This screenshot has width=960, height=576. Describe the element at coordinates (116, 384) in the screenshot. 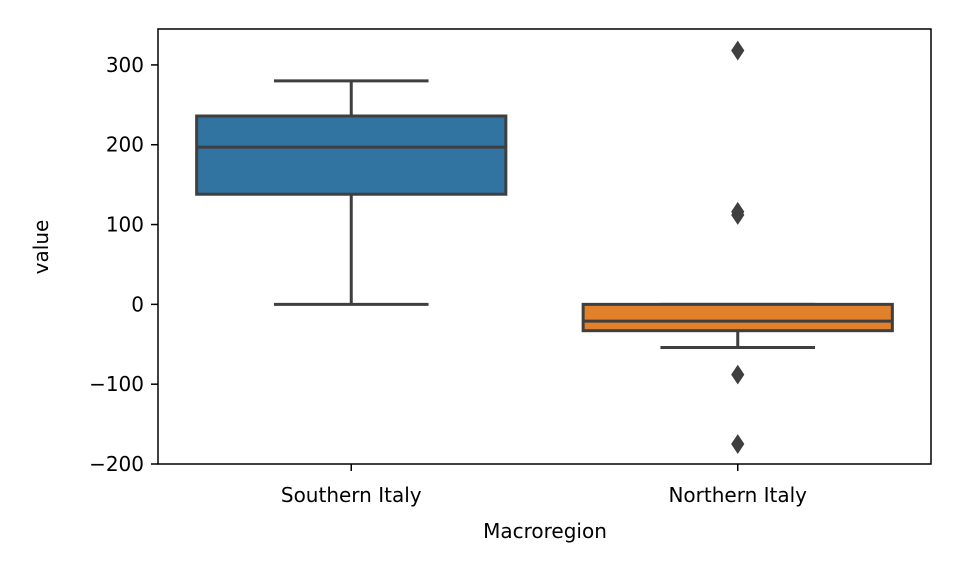

I see `y-tick-label: −100` at that location.